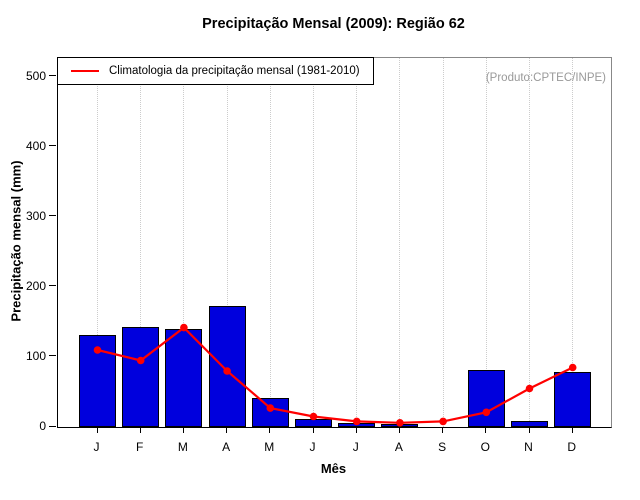 This screenshot has width=640, height=500. What do you see at coordinates (16, 241) in the screenshot?
I see `y-axis-label: Precipitação mensal (mm)` at bounding box center [16, 241].